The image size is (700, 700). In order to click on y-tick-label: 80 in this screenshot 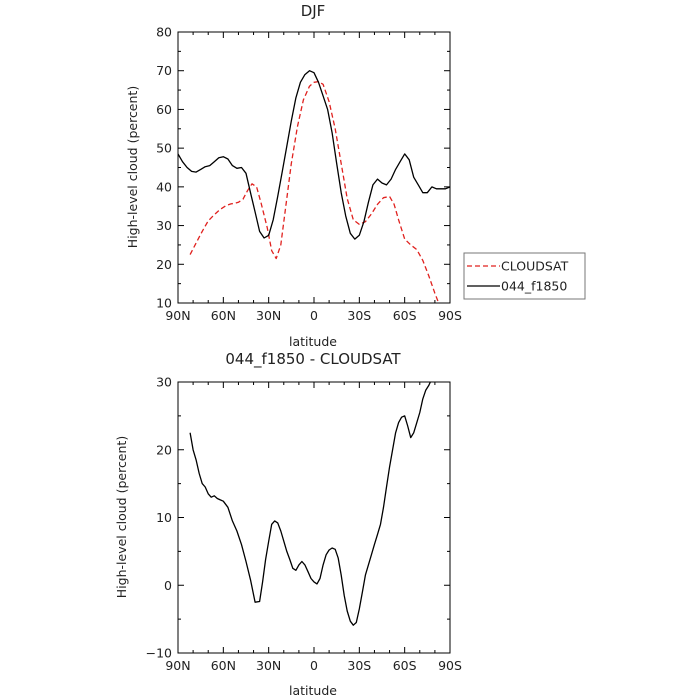, I will do `click(164, 32)`.